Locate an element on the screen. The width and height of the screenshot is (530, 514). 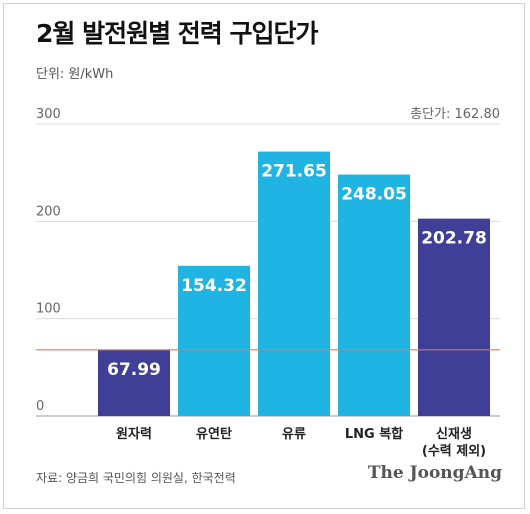
value-label: 248.05 is located at coordinates (374, 195).